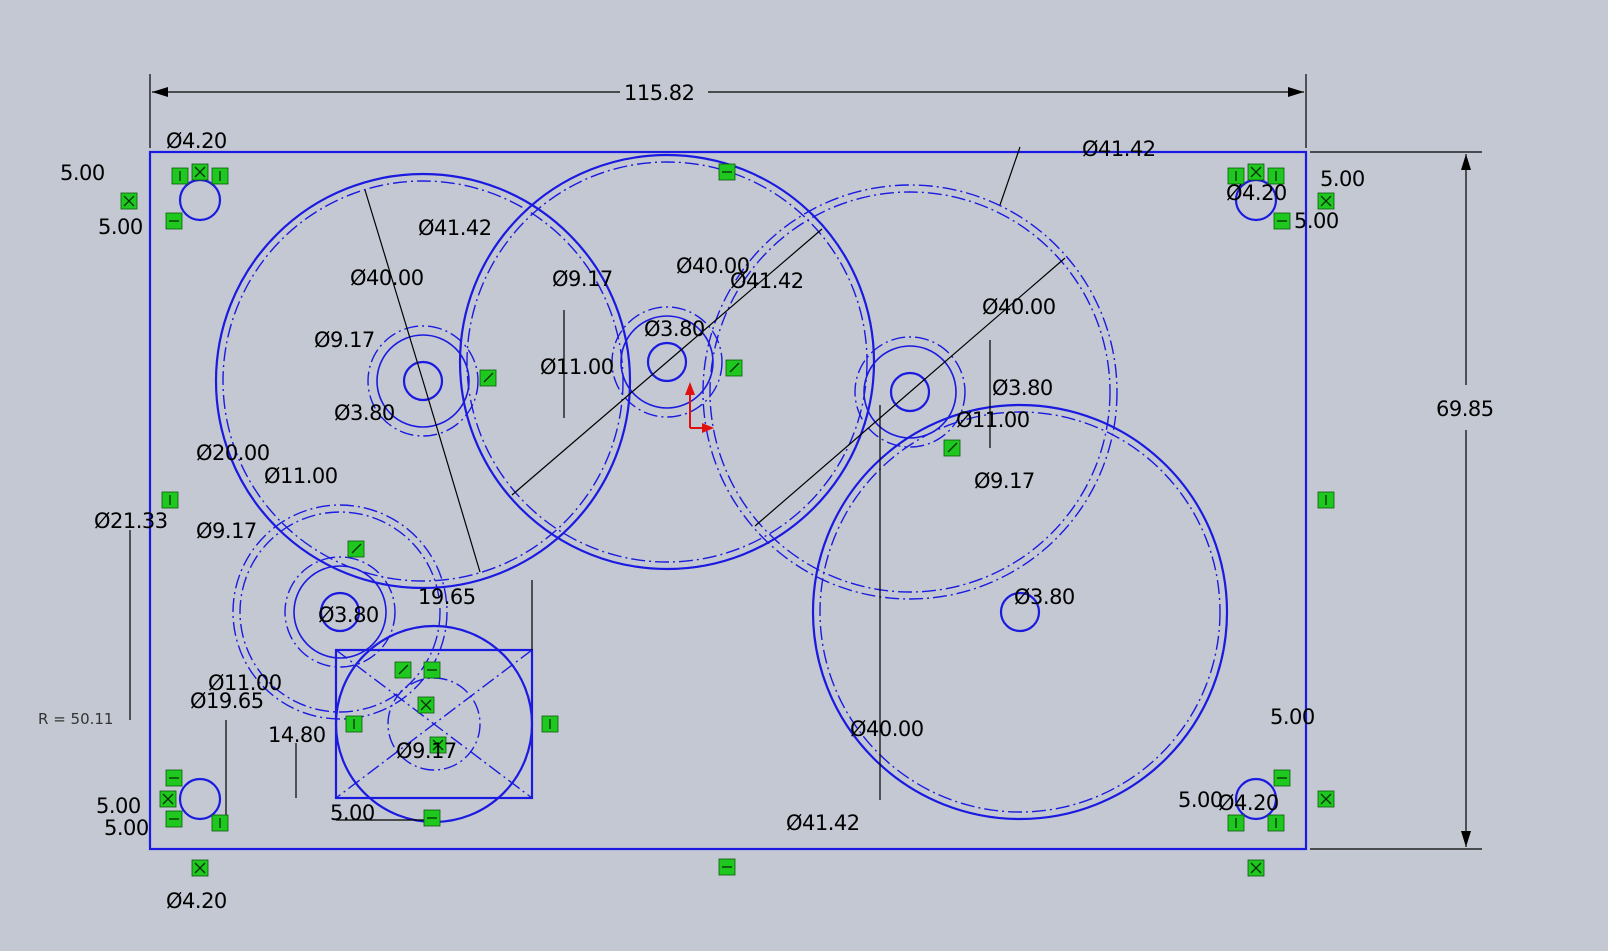 This screenshot has height=951, width=1608. I want to click on dim-gear-right-hub: Ø9.17, so click(1004, 481).